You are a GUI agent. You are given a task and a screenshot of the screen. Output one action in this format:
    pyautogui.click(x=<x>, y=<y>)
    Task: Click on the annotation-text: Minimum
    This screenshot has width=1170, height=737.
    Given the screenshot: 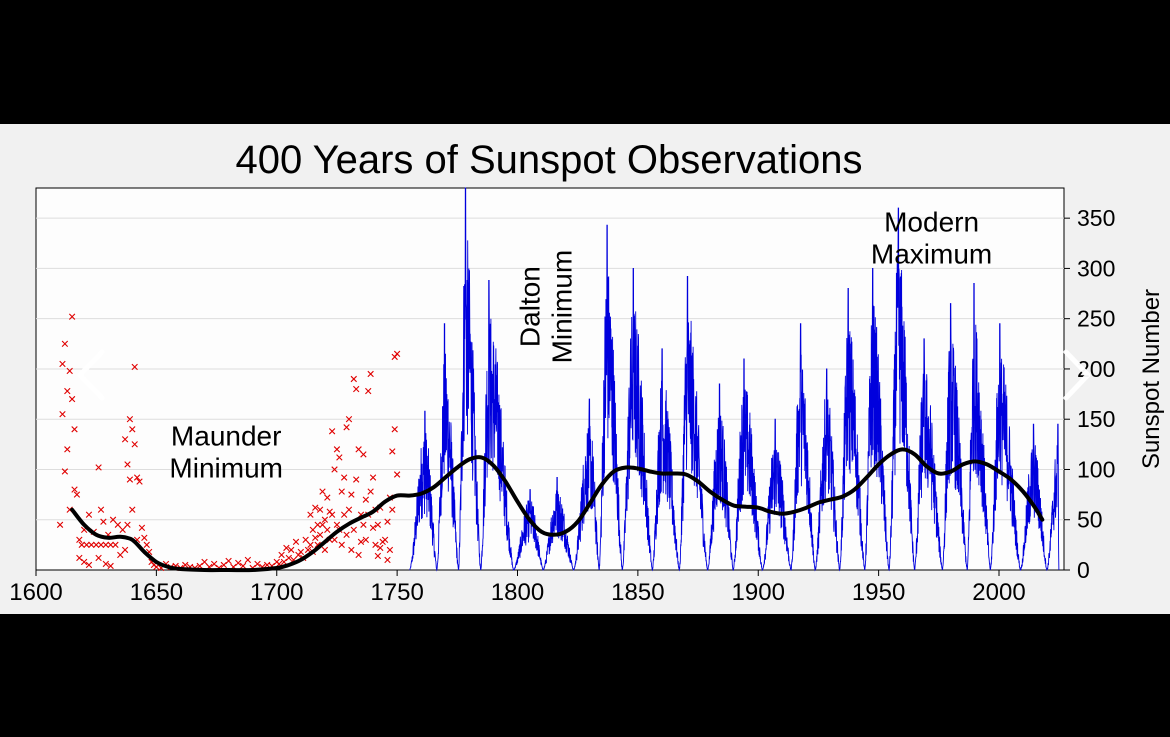 What is the action you would take?
    pyautogui.click(x=561, y=307)
    